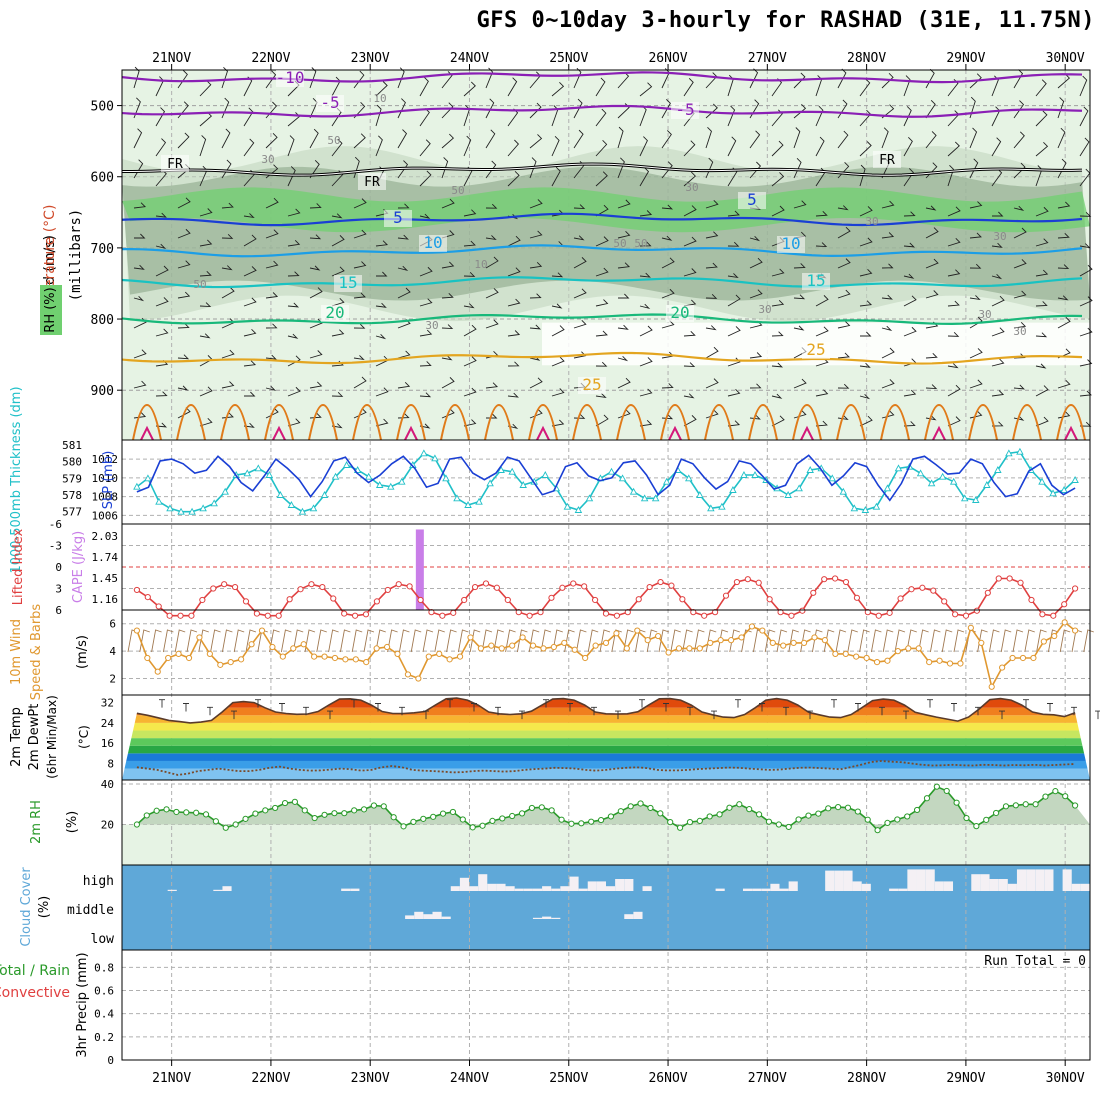  What do you see at coordinates (84, 737) in the screenshot?
I see `ylabel-temp-units: (°C)` at bounding box center [84, 737].